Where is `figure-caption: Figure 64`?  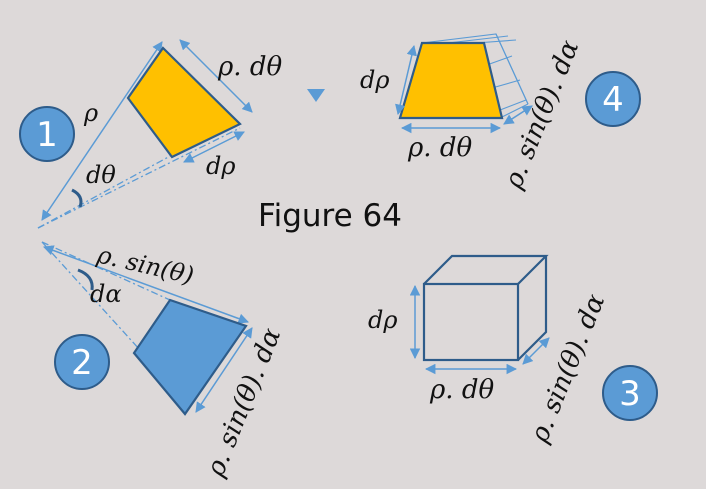 figure-caption: Figure 64 is located at coordinates (330, 216).